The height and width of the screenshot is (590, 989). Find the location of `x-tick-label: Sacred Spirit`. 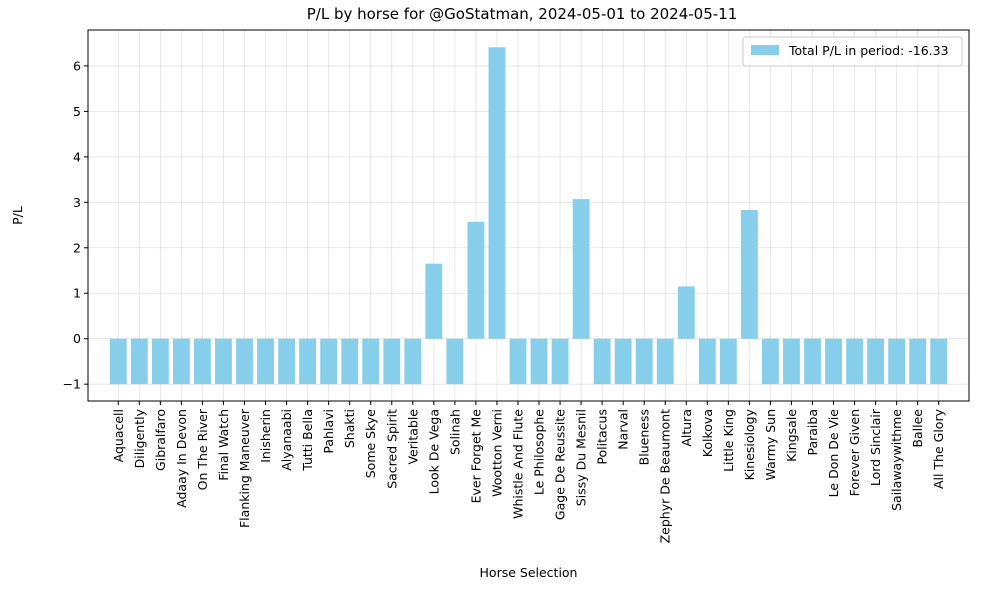

x-tick-label: Sacred Spirit is located at coordinates (391, 449).